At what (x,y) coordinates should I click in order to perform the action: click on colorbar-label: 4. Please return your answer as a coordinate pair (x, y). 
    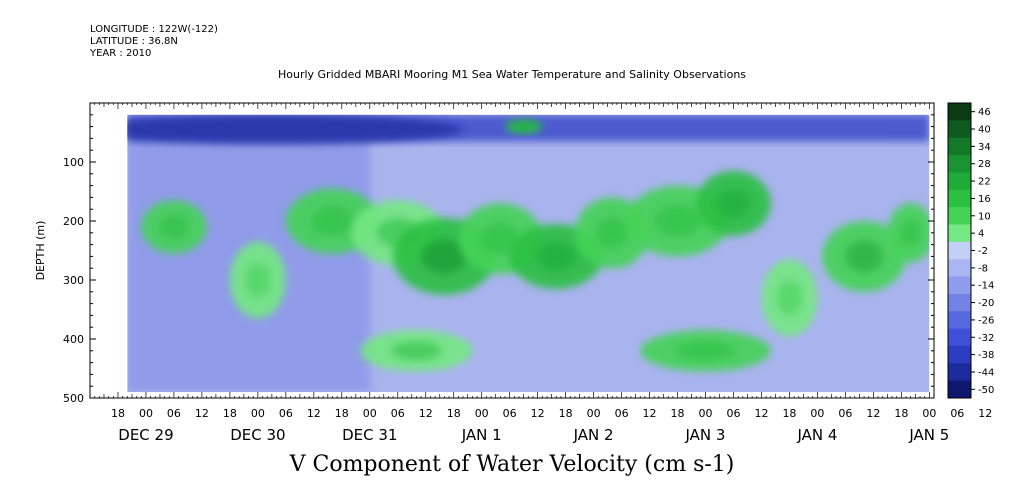
    Looking at the image, I should click on (981, 234).